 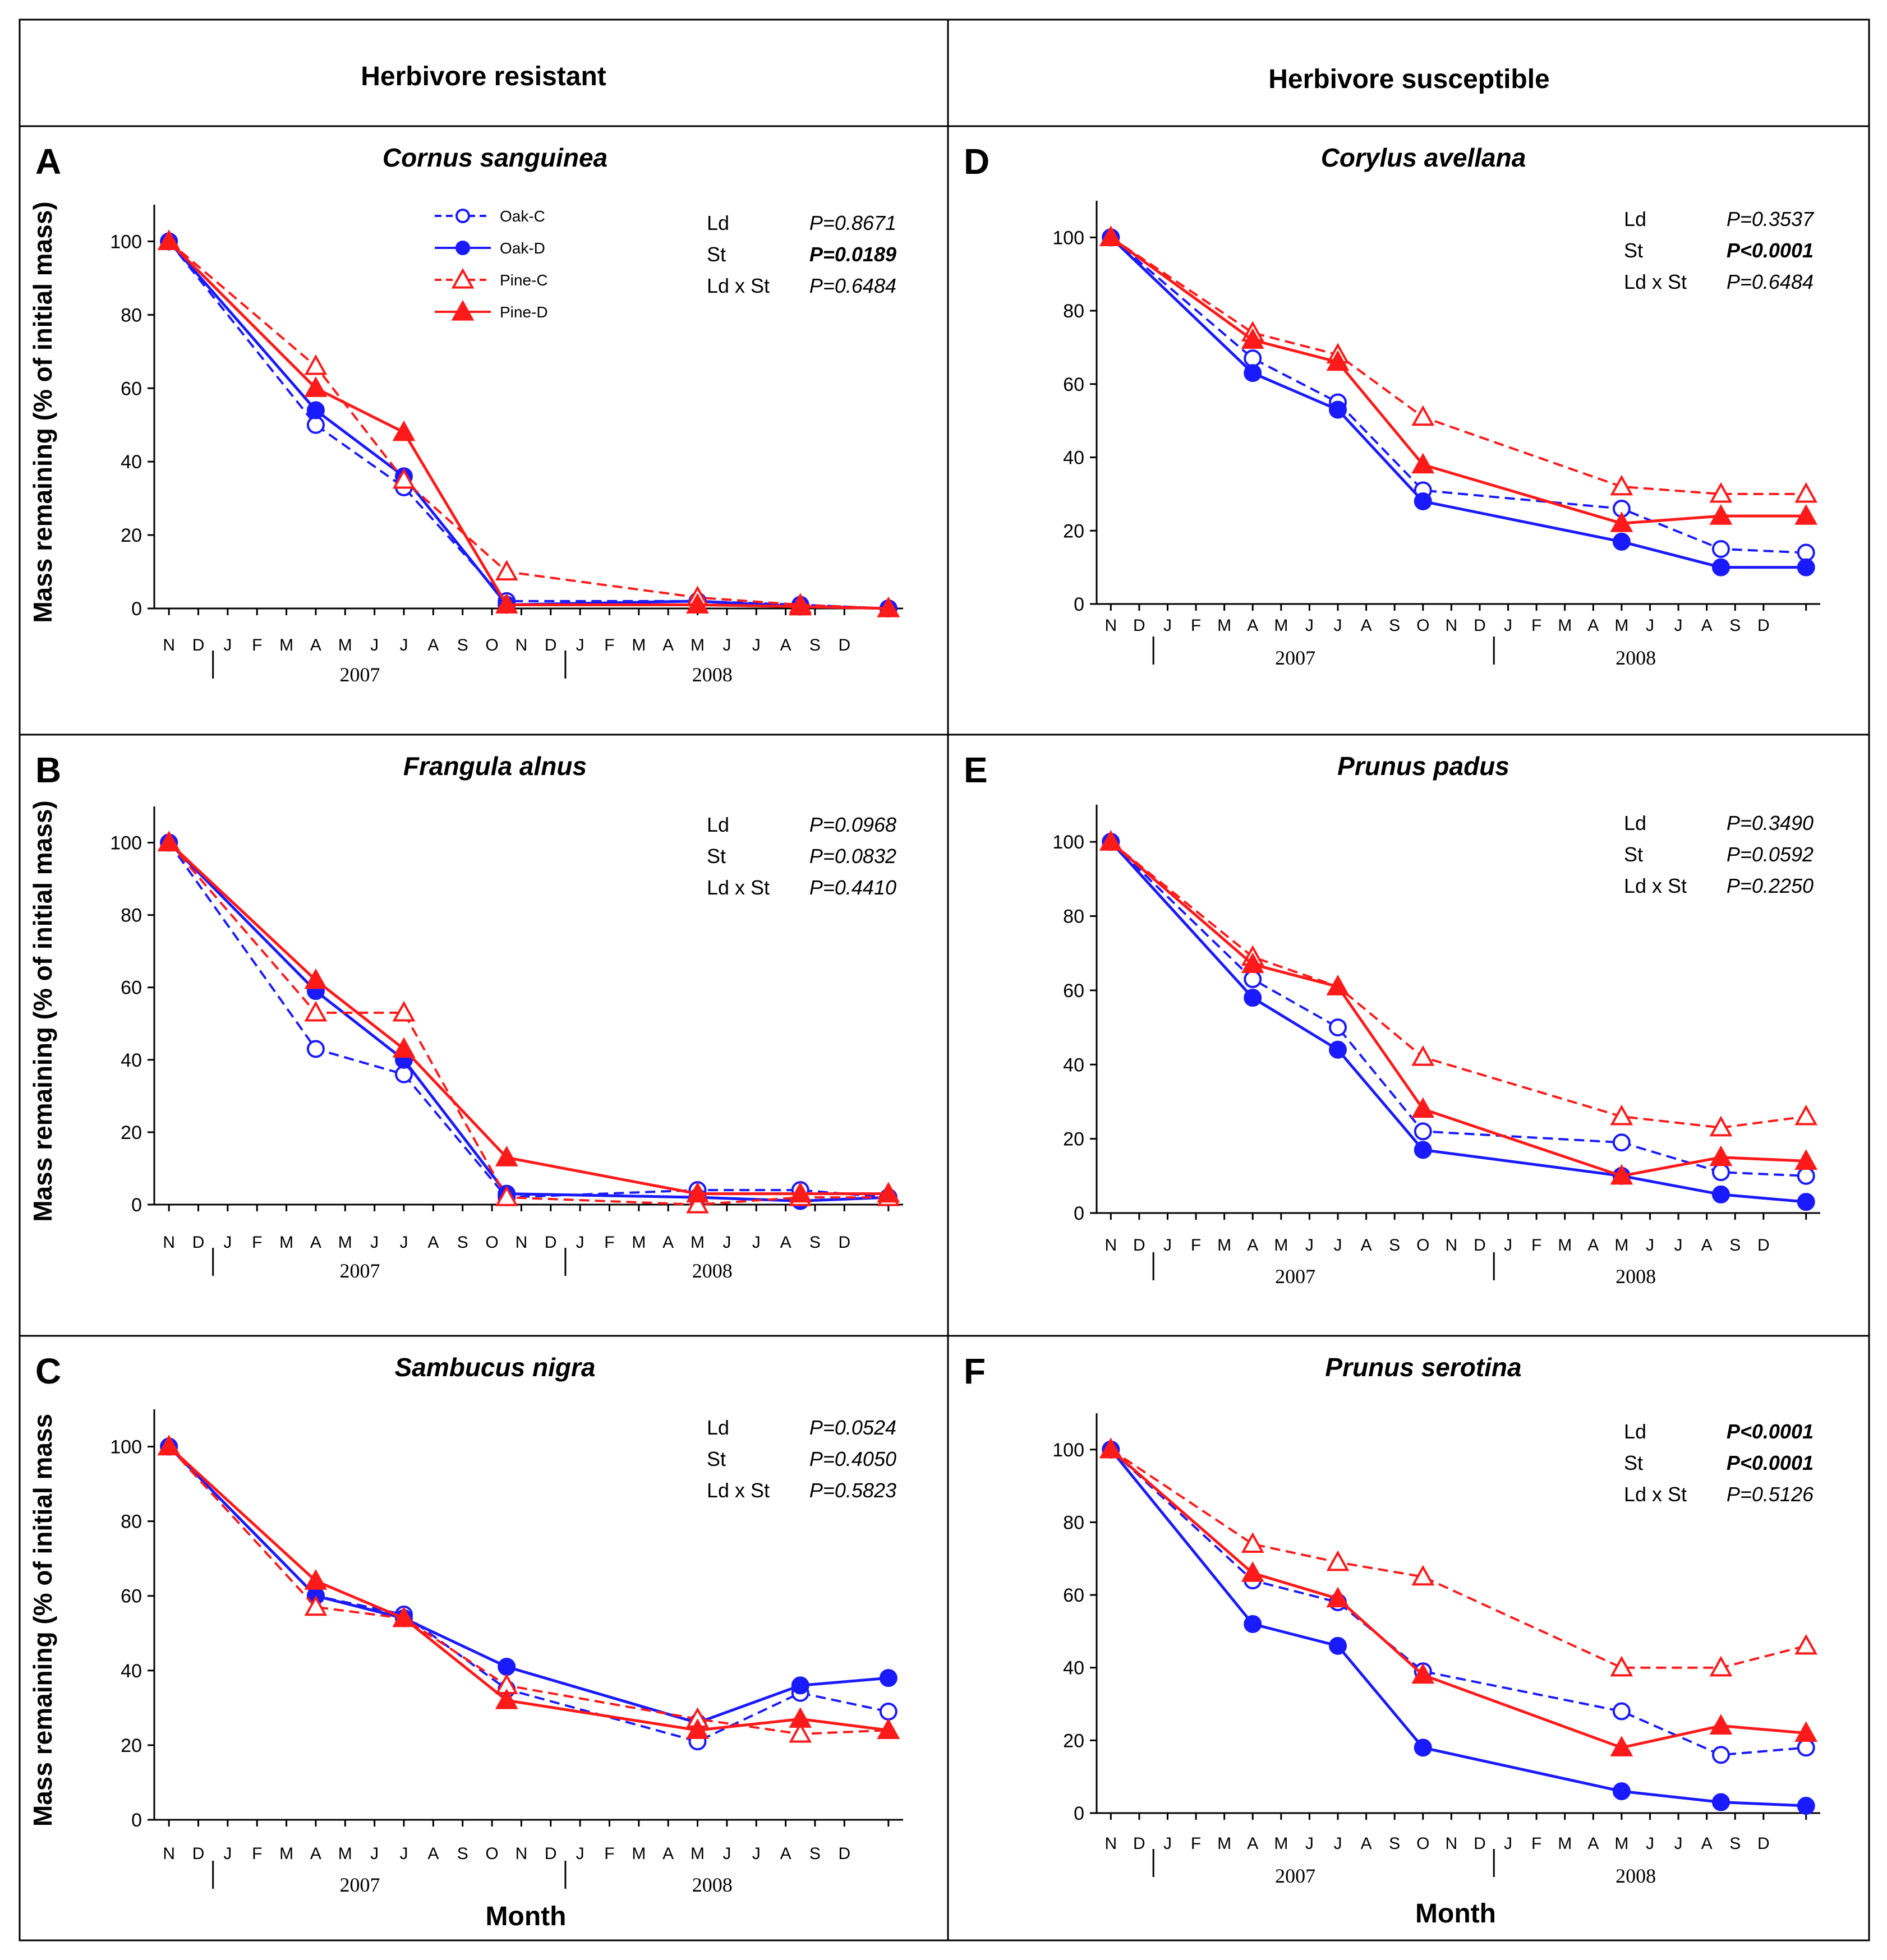 I want to click on y-axis-label: Mass remaining (% of initial mass, so click(x=42, y=1620).